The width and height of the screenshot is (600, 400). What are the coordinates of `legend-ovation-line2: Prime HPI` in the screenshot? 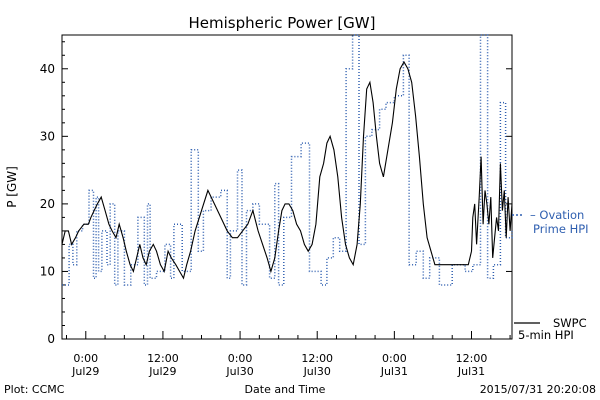 It's located at (561, 229).